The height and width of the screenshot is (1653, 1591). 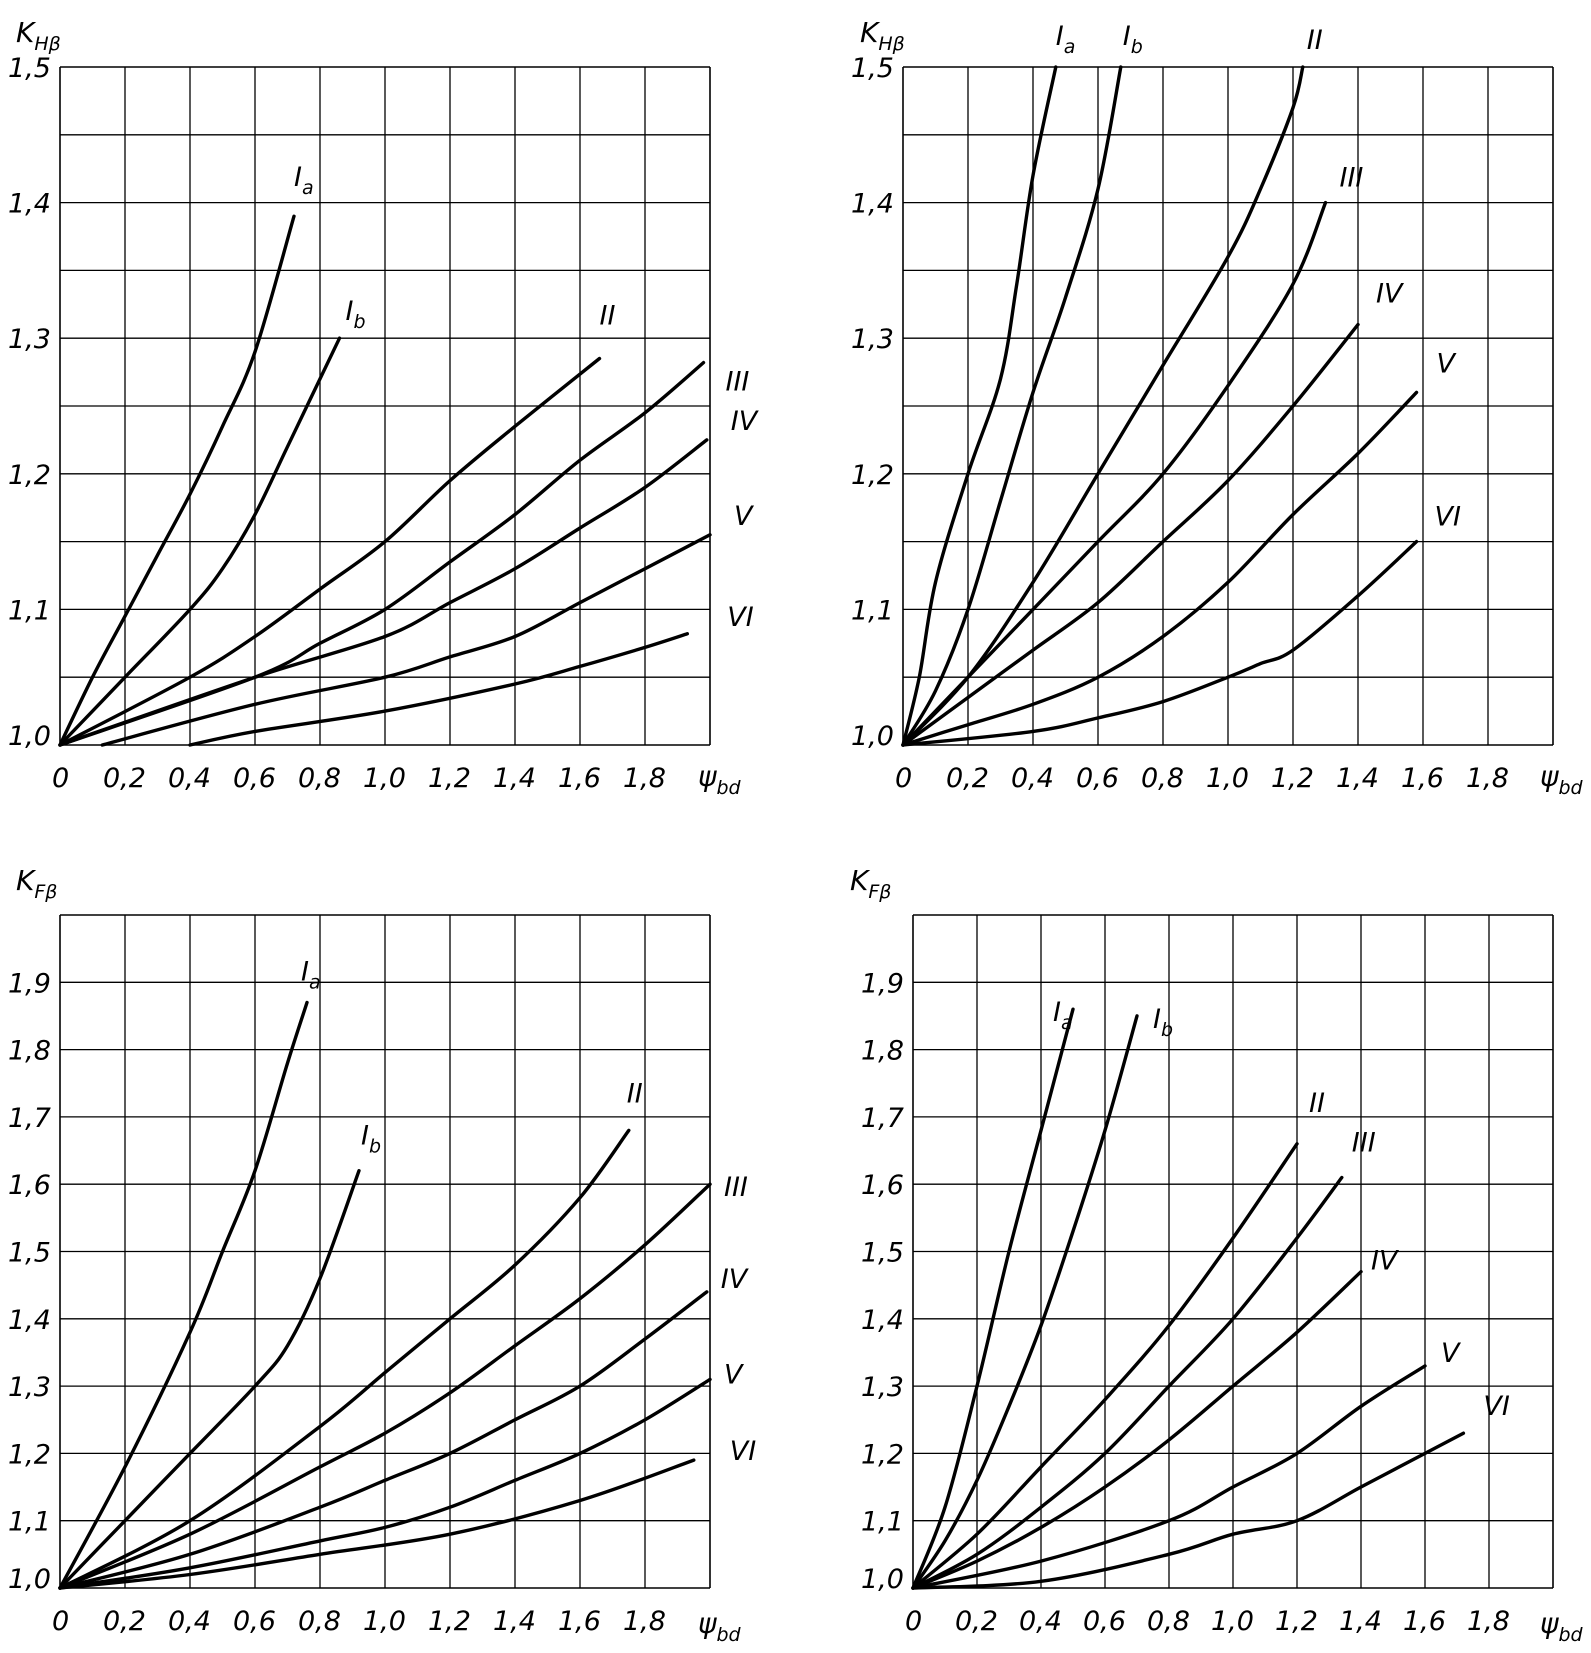 I want to click on curve-iii-label-main: III, so click(x=1364, y=1142).